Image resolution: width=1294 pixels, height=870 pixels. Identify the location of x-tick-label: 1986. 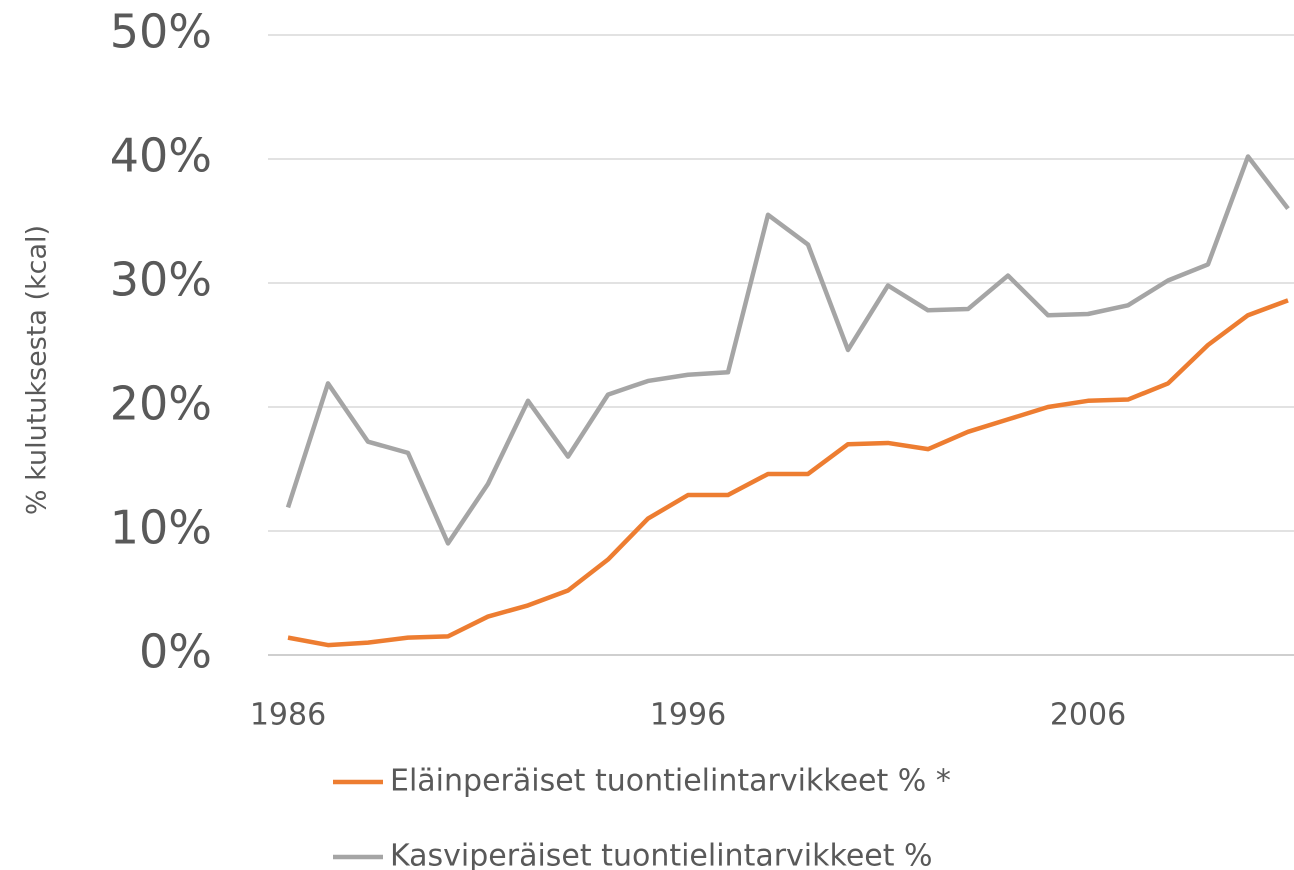
(288, 715).